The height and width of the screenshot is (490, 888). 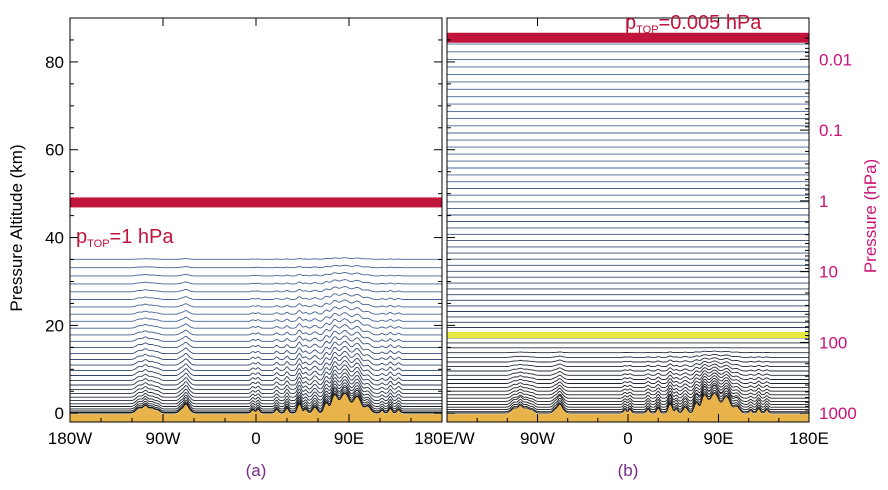 I want to click on panel-b-model-top-band, so click(x=628, y=37).